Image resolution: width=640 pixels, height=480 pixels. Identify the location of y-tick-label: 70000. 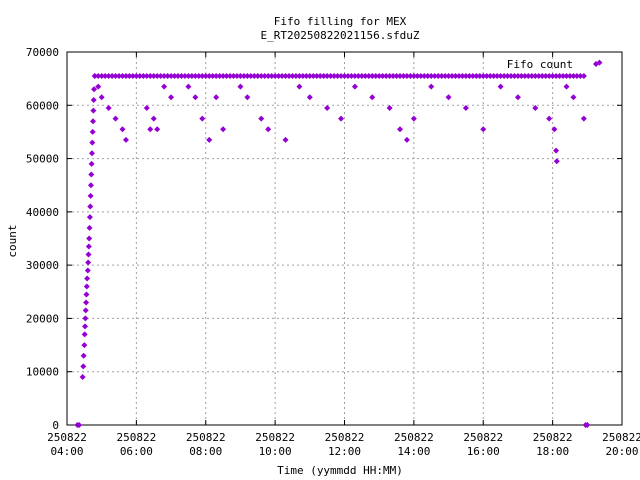
(42, 52).